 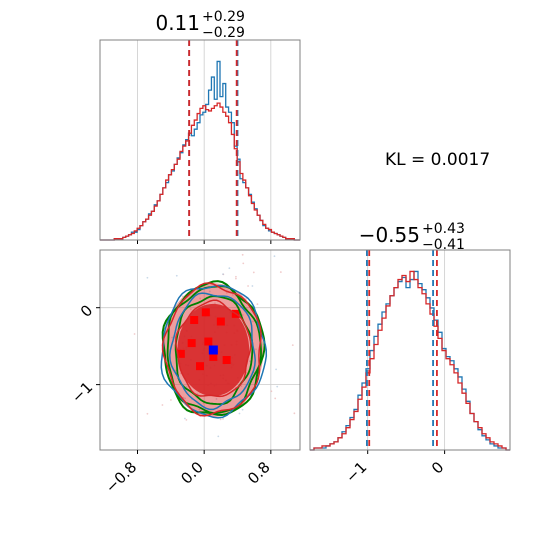 What do you see at coordinates (223, 33) in the screenshot?
I see `top-panel-title-sub: −0.29` at bounding box center [223, 33].